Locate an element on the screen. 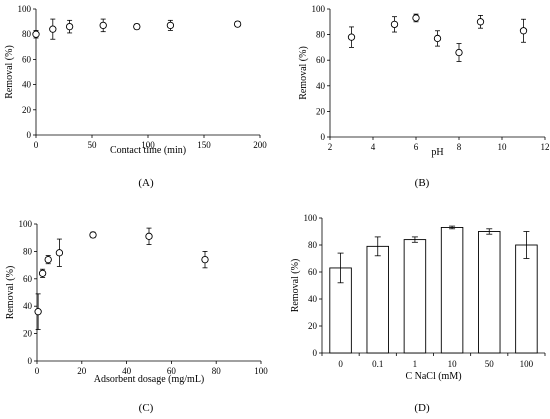 This screenshot has width=550, height=419. chart-b-x-tick-label: 2 is located at coordinates (330, 147).